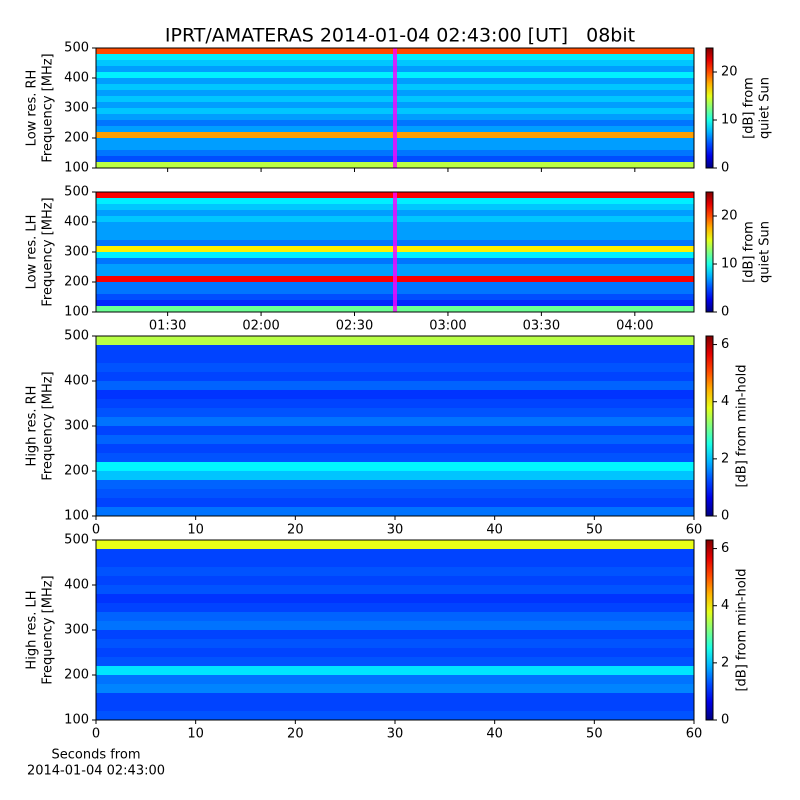  Describe the element at coordinates (167, 326) in the screenshot. I see `x-tick-label: 01:30` at that location.